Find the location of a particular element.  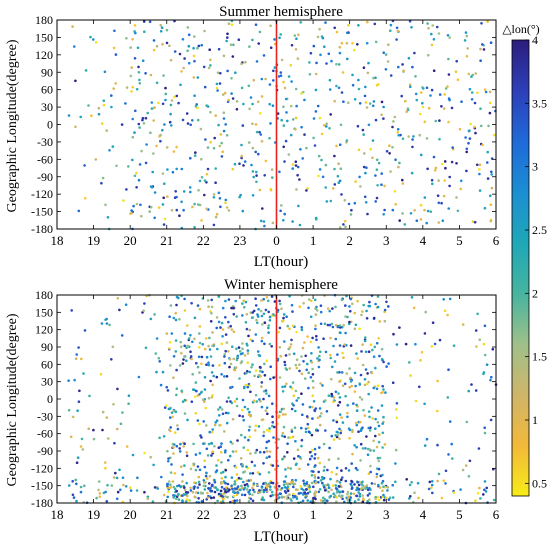

colorbar-tick-label: 2.5 is located at coordinates (539, 230).